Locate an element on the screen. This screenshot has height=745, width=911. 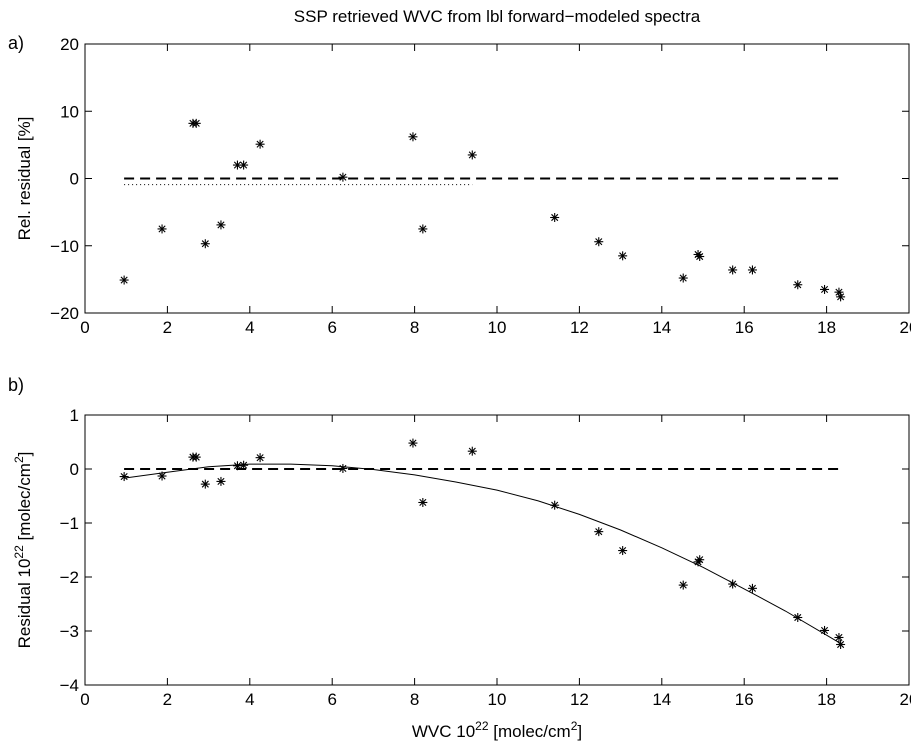
y-tick-label: 10 is located at coordinates (69, 111).